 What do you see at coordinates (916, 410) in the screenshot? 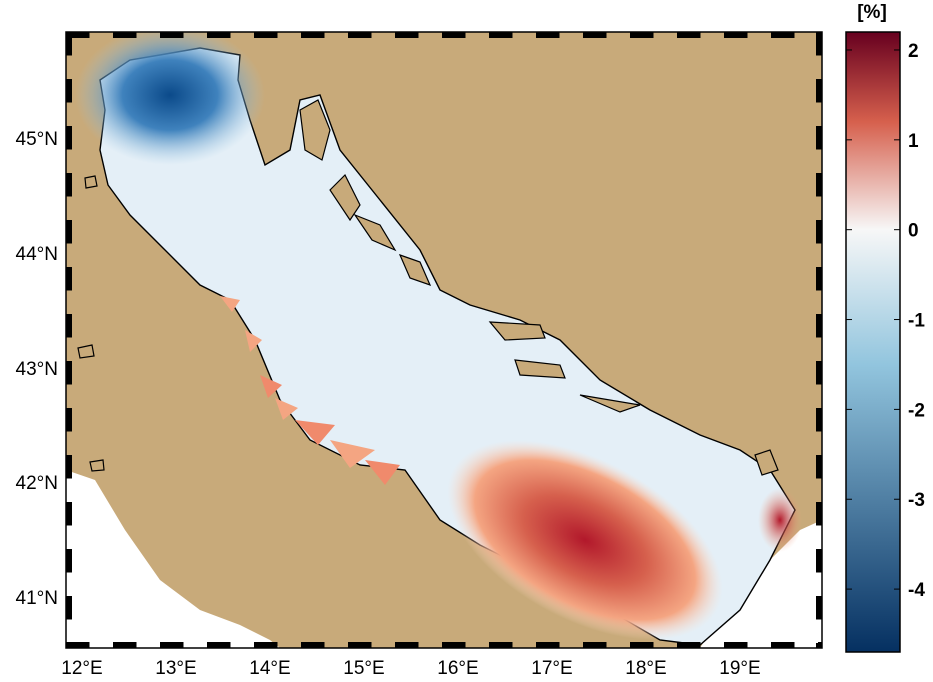
I see `colorbar-tick-minus-2: -2` at bounding box center [916, 410].